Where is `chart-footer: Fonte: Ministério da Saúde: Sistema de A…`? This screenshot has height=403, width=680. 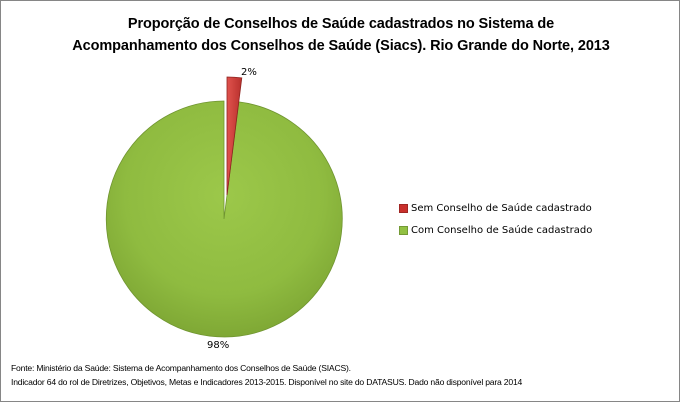 chart-footer: Fonte: Ministério da Saúde: Sistema de A… is located at coordinates (266, 375).